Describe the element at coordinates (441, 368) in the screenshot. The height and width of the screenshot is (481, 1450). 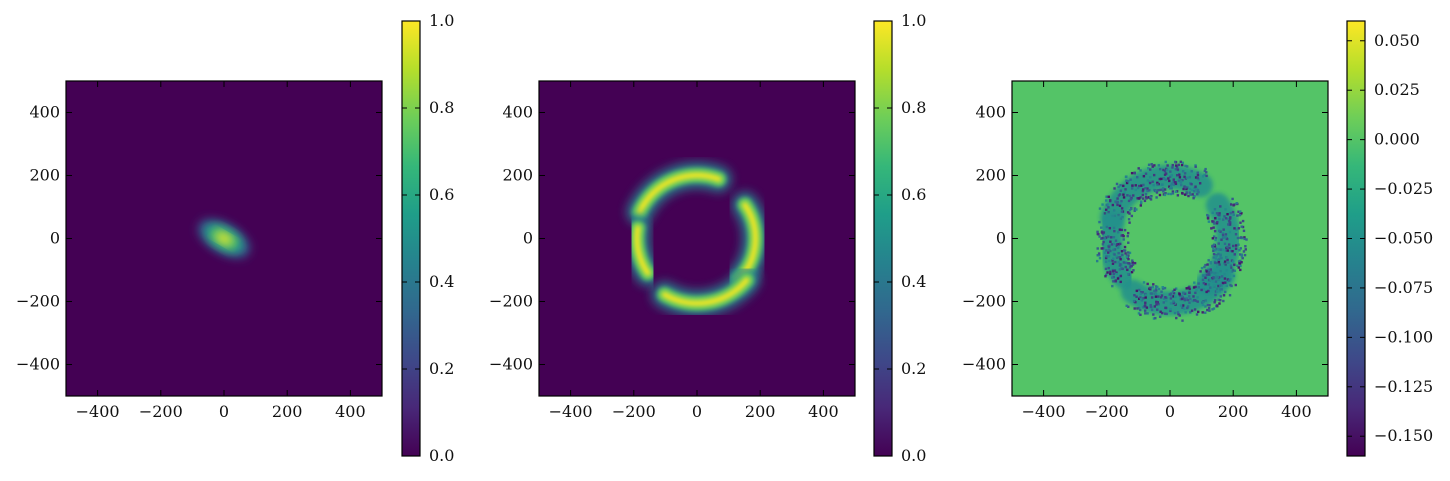
I see `colorbar-tick-label: 0.2` at that location.